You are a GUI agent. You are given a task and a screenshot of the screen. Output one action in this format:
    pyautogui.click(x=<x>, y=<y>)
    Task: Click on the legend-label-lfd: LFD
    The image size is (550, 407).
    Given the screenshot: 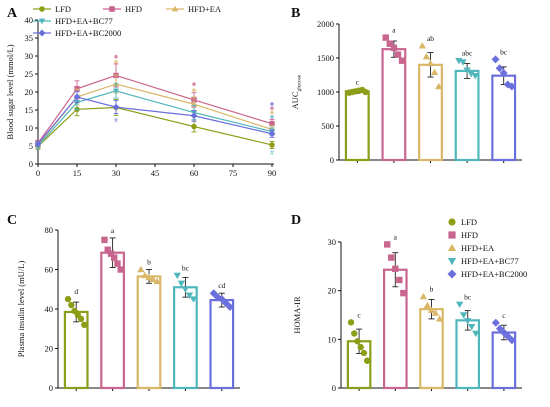 What is the action you would take?
    pyautogui.click(x=63, y=9)
    